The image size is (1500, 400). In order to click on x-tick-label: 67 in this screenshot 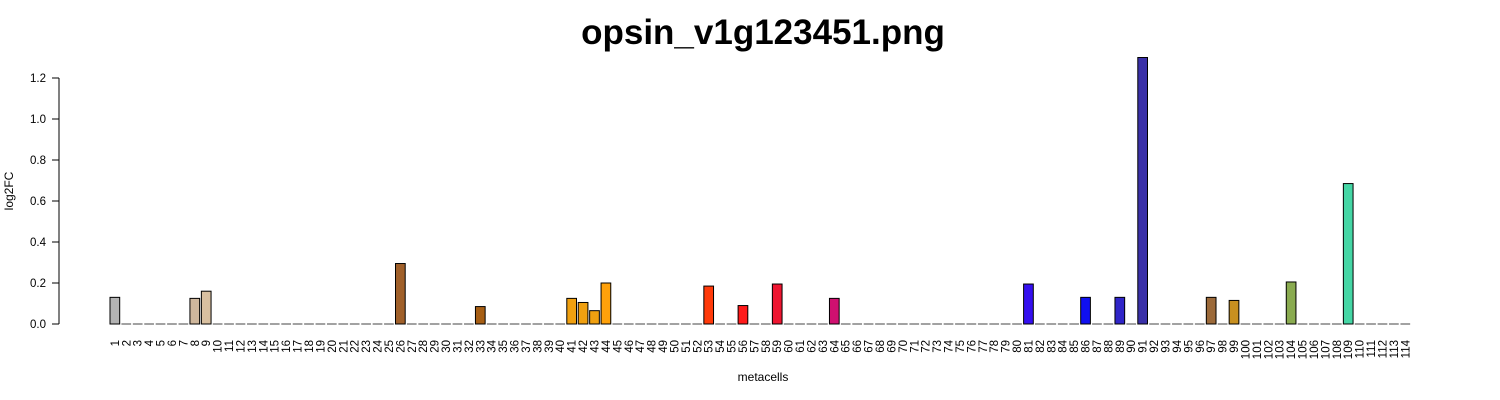, I will do `click(870, 346)`.